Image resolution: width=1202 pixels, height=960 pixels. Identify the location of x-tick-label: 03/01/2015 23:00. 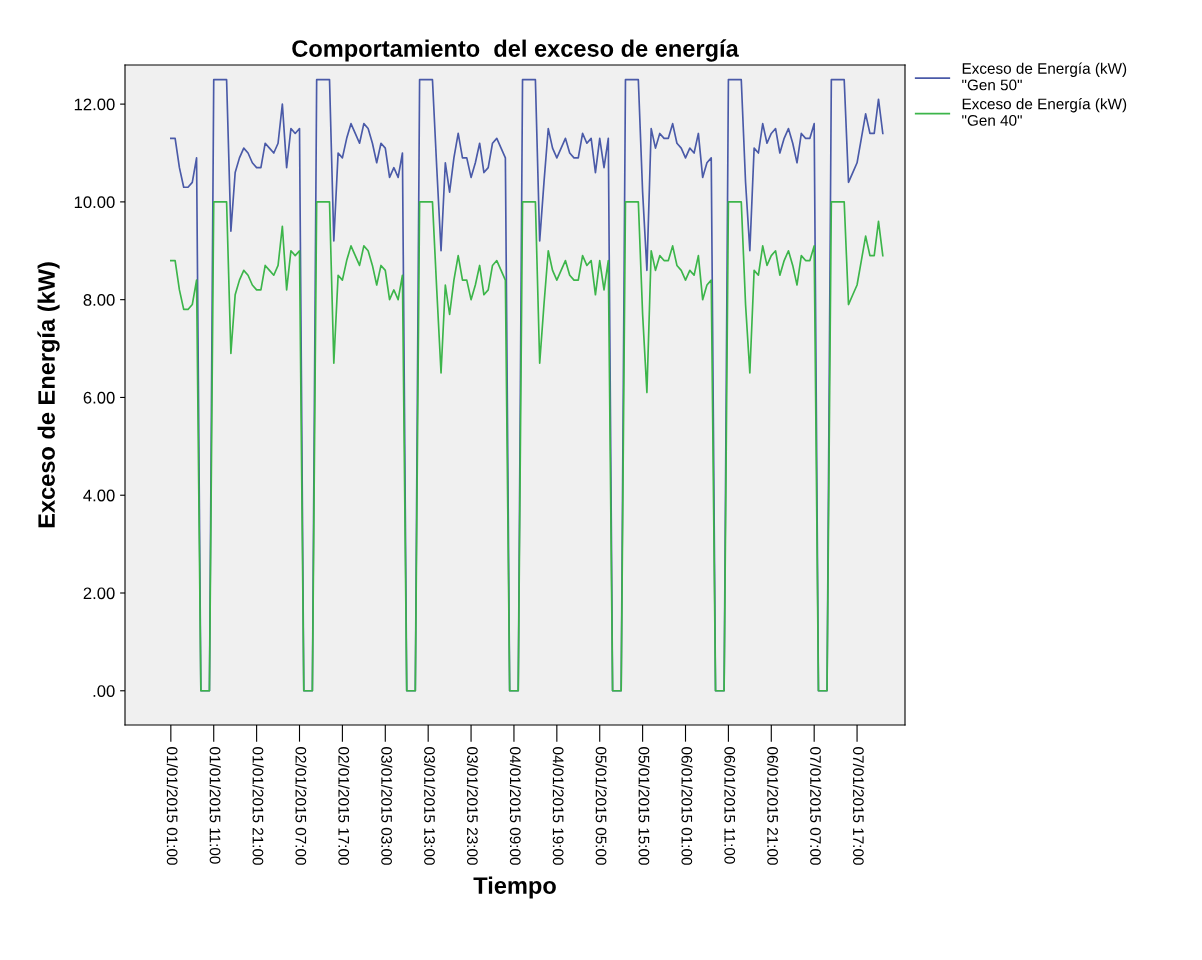
(472, 806).